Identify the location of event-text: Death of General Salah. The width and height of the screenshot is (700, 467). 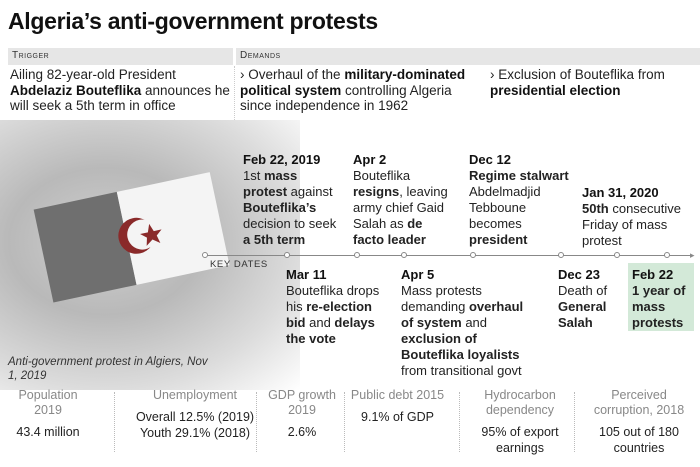
(582, 306).